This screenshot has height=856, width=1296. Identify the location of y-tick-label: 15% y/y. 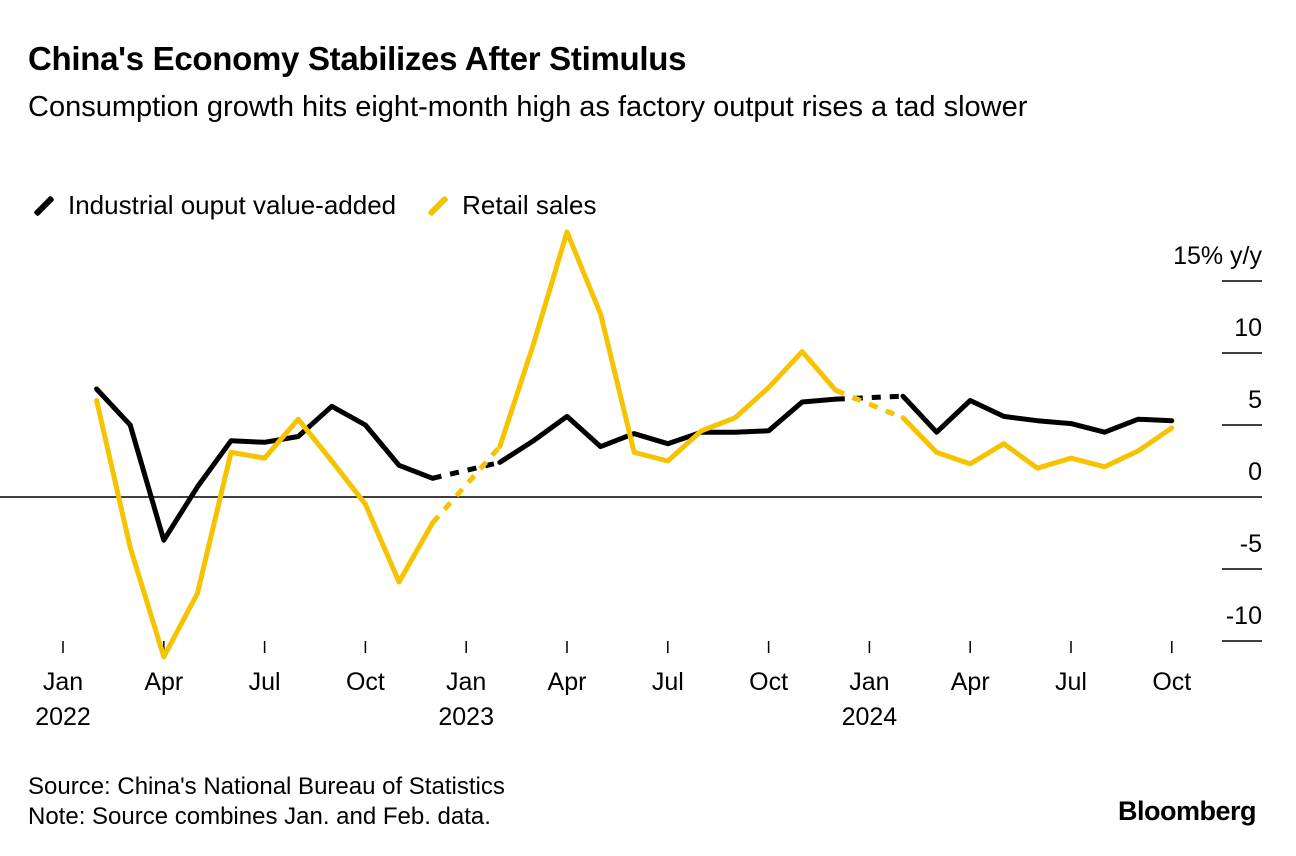
(1217, 256).